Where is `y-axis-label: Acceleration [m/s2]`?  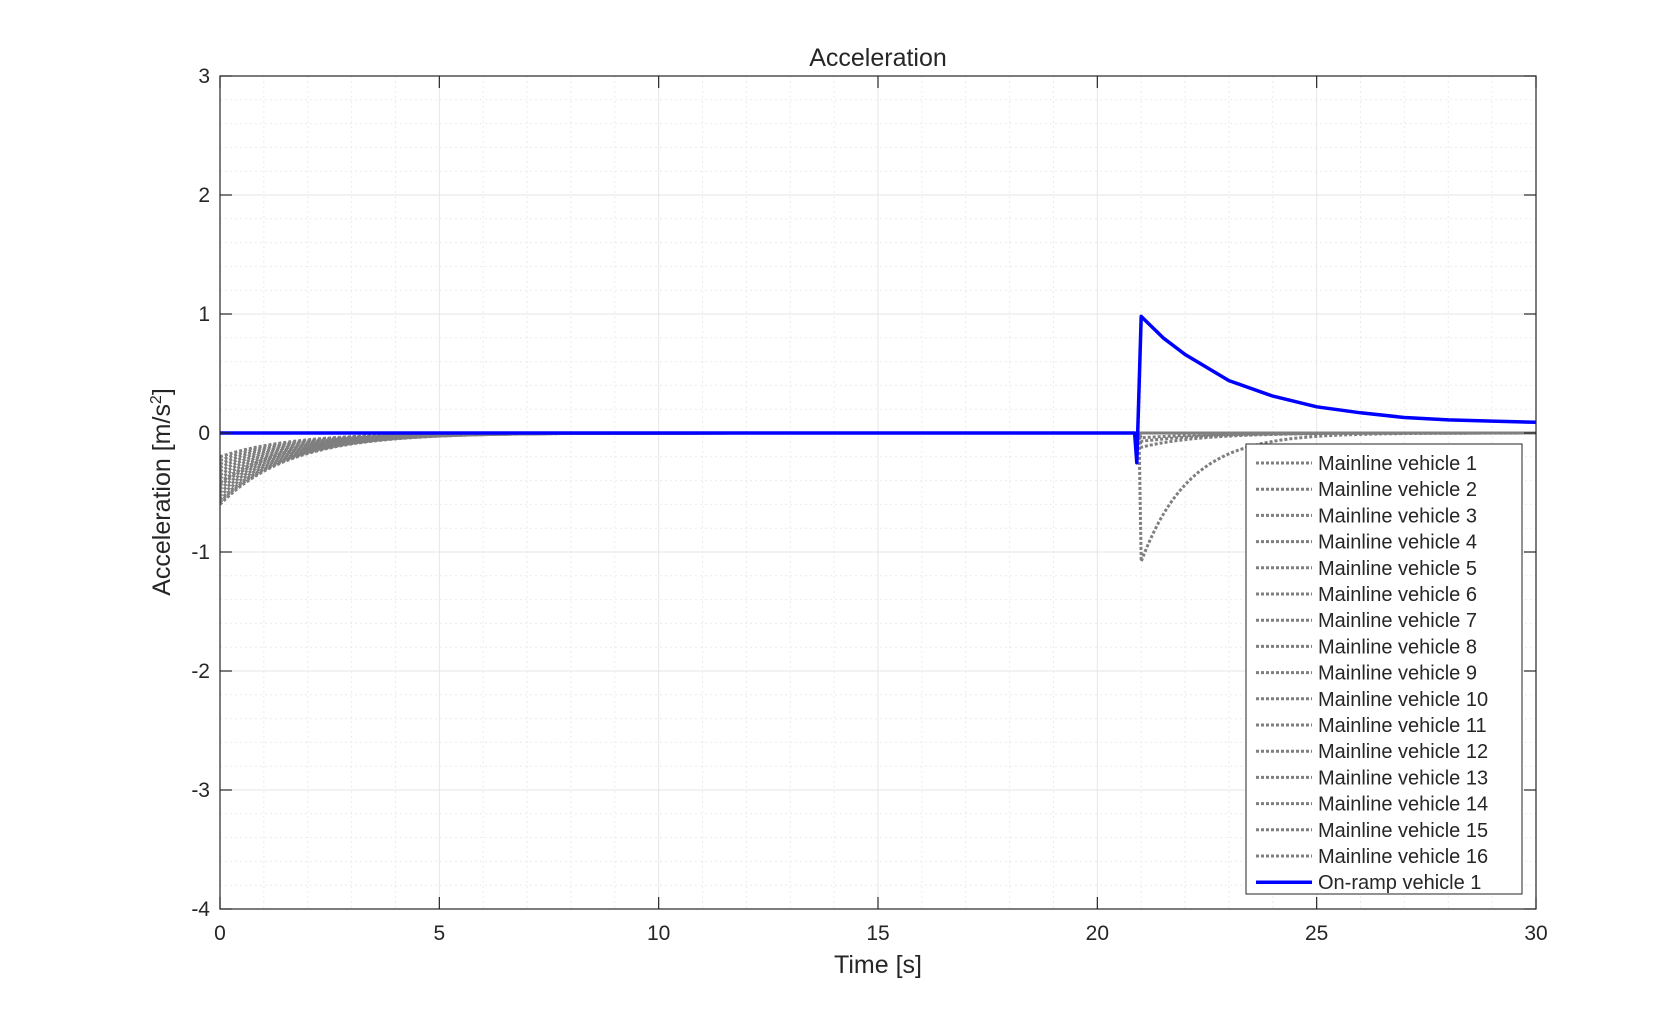 y-axis-label: Acceleration [m/s2] is located at coordinates (162, 492).